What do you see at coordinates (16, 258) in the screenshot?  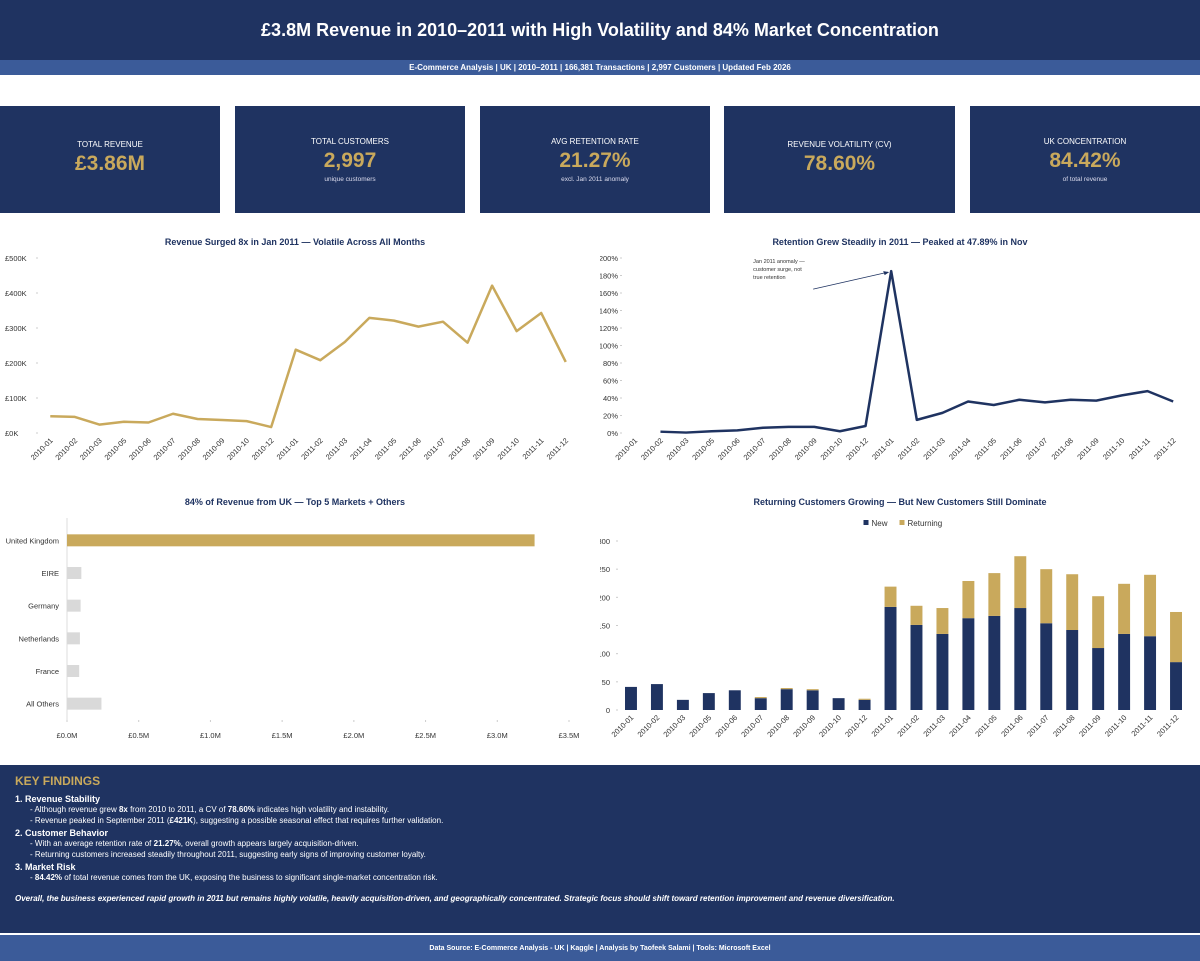 I see `y-tick-label: £500K` at bounding box center [16, 258].